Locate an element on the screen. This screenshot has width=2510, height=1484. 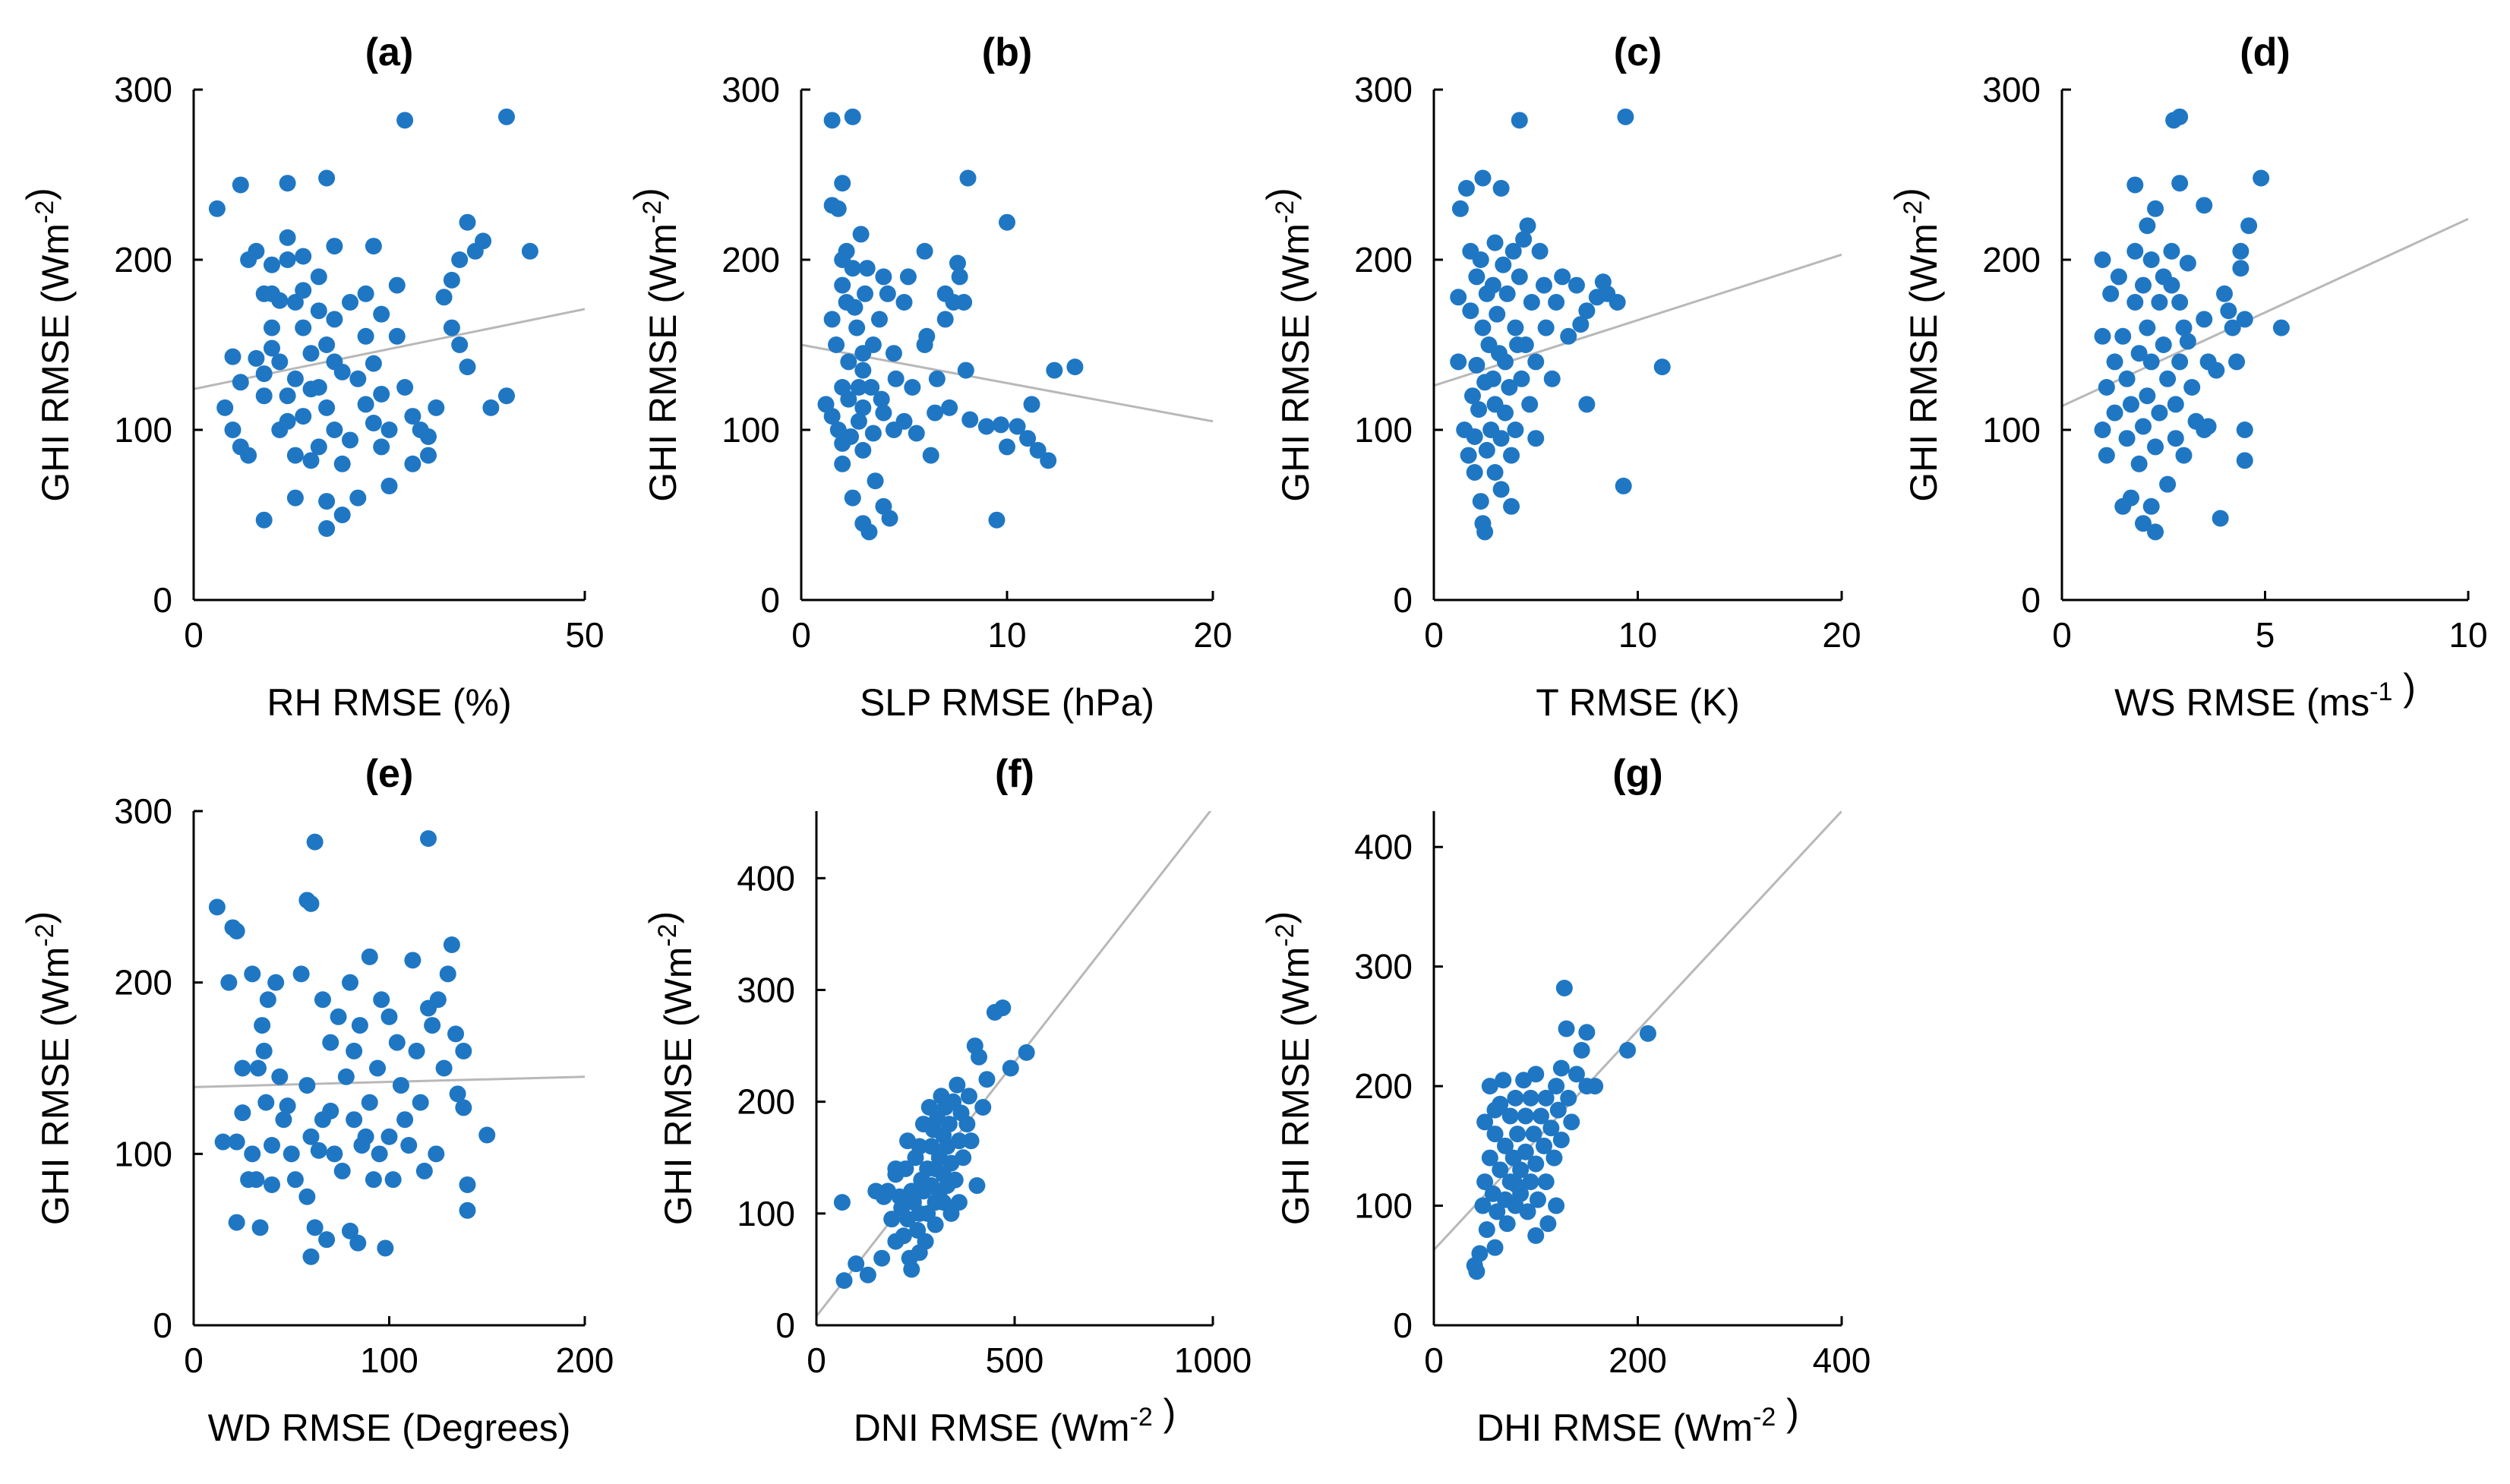
x-tick-label: 20 is located at coordinates (1841, 635).